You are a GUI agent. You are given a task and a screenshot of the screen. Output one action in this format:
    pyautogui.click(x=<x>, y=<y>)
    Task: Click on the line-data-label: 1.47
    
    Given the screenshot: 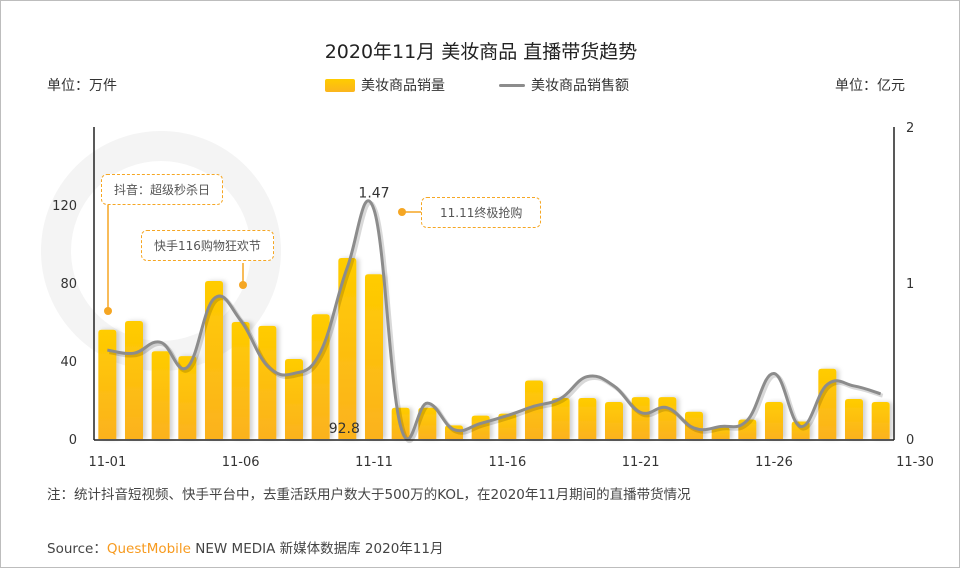 What is the action you would take?
    pyautogui.click(x=373, y=194)
    